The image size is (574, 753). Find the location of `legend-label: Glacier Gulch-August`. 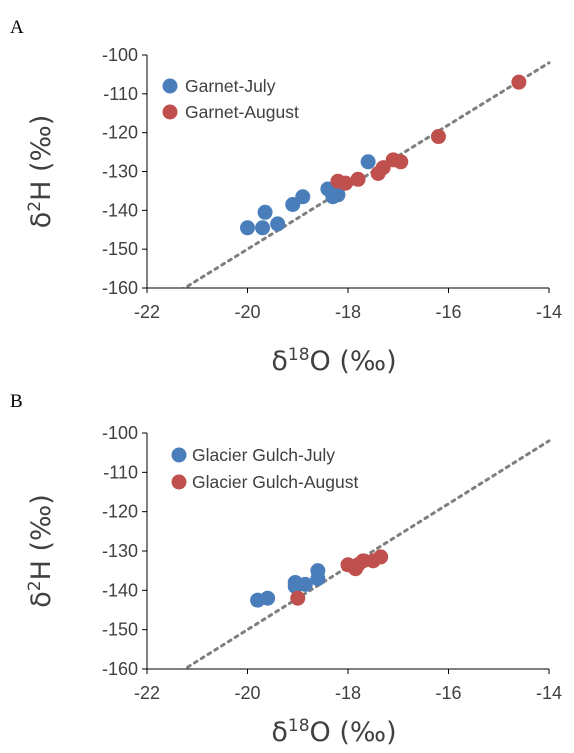

legend-label: Glacier Gulch-August is located at coordinates (275, 482).